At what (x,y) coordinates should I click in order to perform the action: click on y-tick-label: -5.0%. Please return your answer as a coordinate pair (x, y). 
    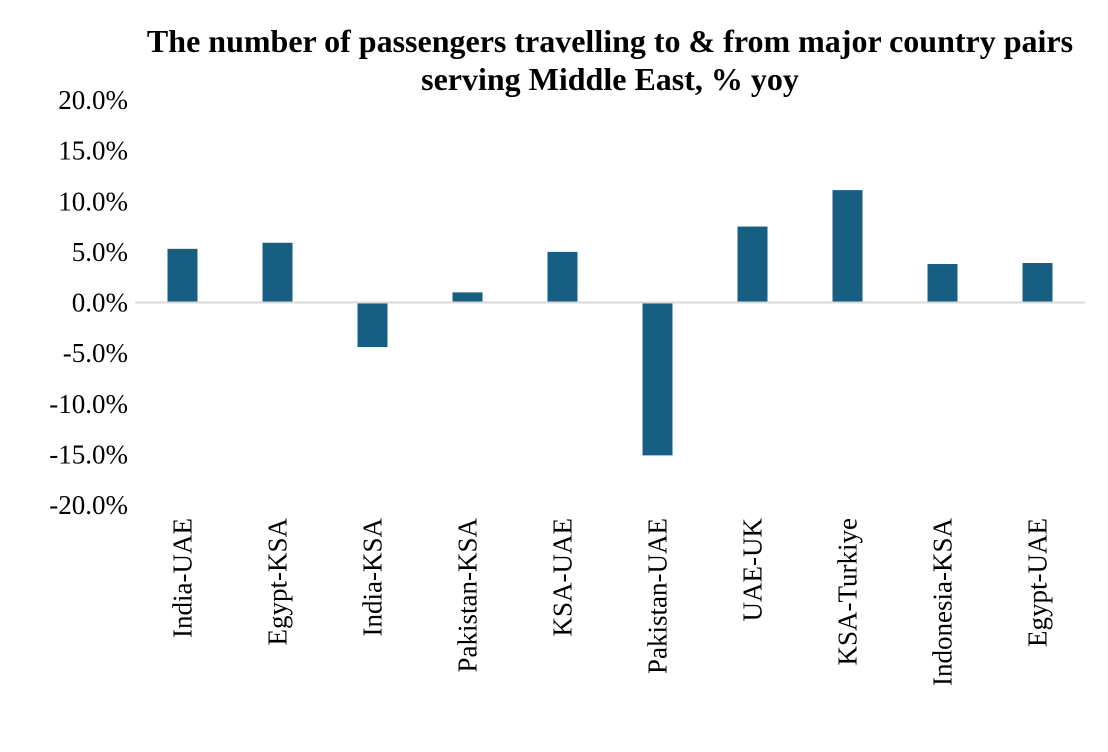
    Looking at the image, I should click on (95, 353).